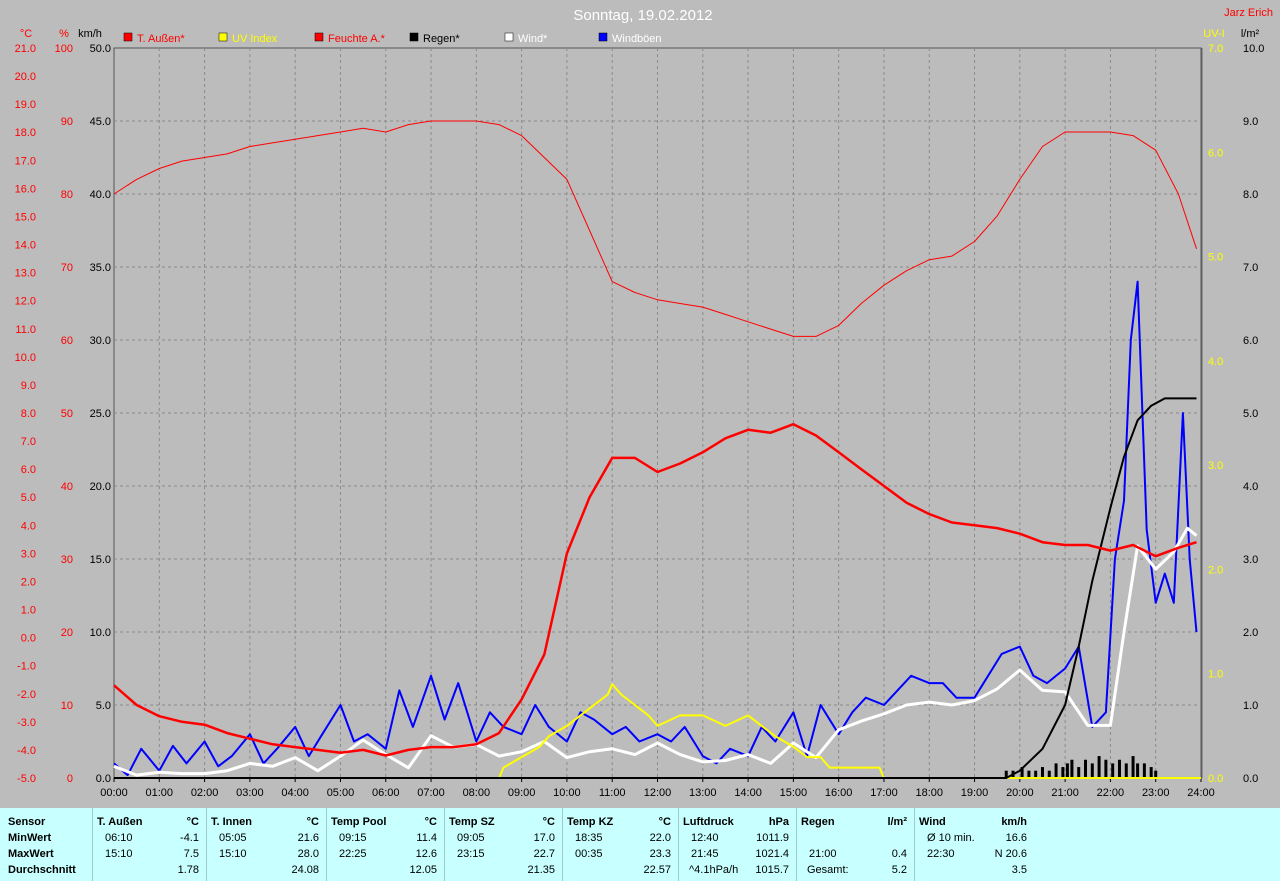  Describe the element at coordinates (103, 779) in the screenshot. I see `y-tick-wind: 0.0` at that location.